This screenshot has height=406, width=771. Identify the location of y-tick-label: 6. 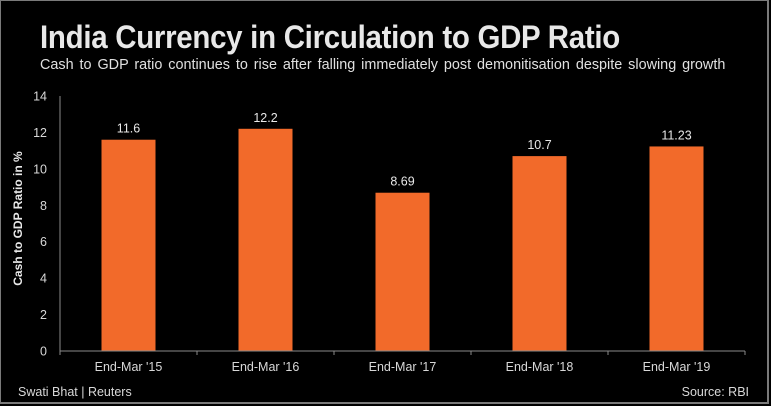
(43, 242).